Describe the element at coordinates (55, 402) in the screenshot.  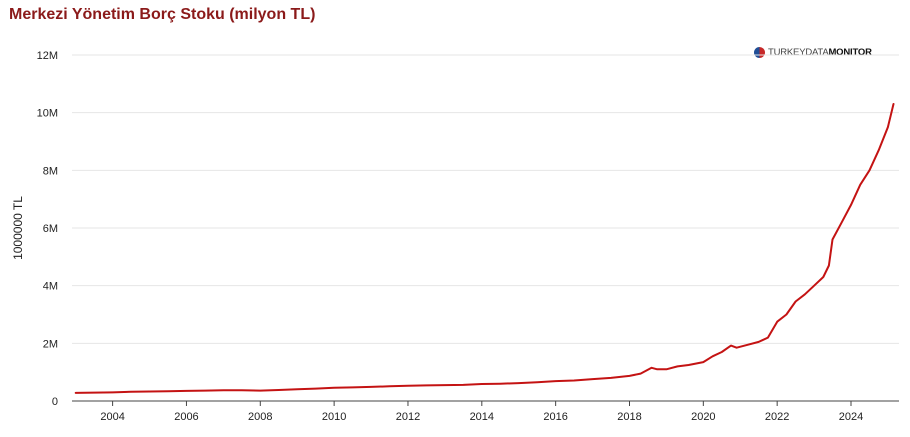
I see `y-tick-label: 0` at that location.